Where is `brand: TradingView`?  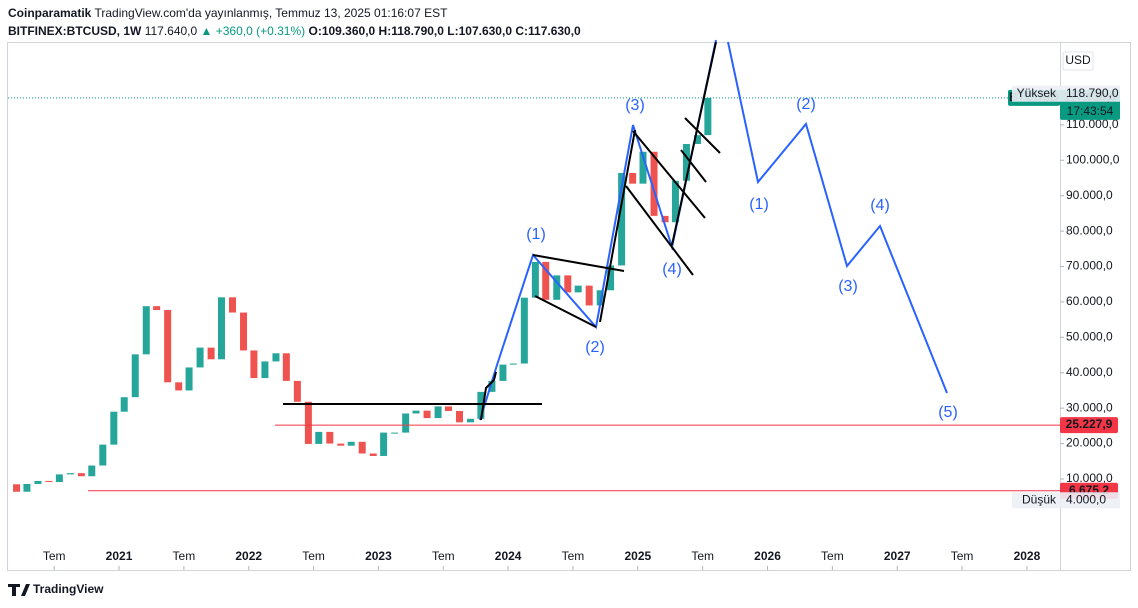 brand: TradingView is located at coordinates (56, 589).